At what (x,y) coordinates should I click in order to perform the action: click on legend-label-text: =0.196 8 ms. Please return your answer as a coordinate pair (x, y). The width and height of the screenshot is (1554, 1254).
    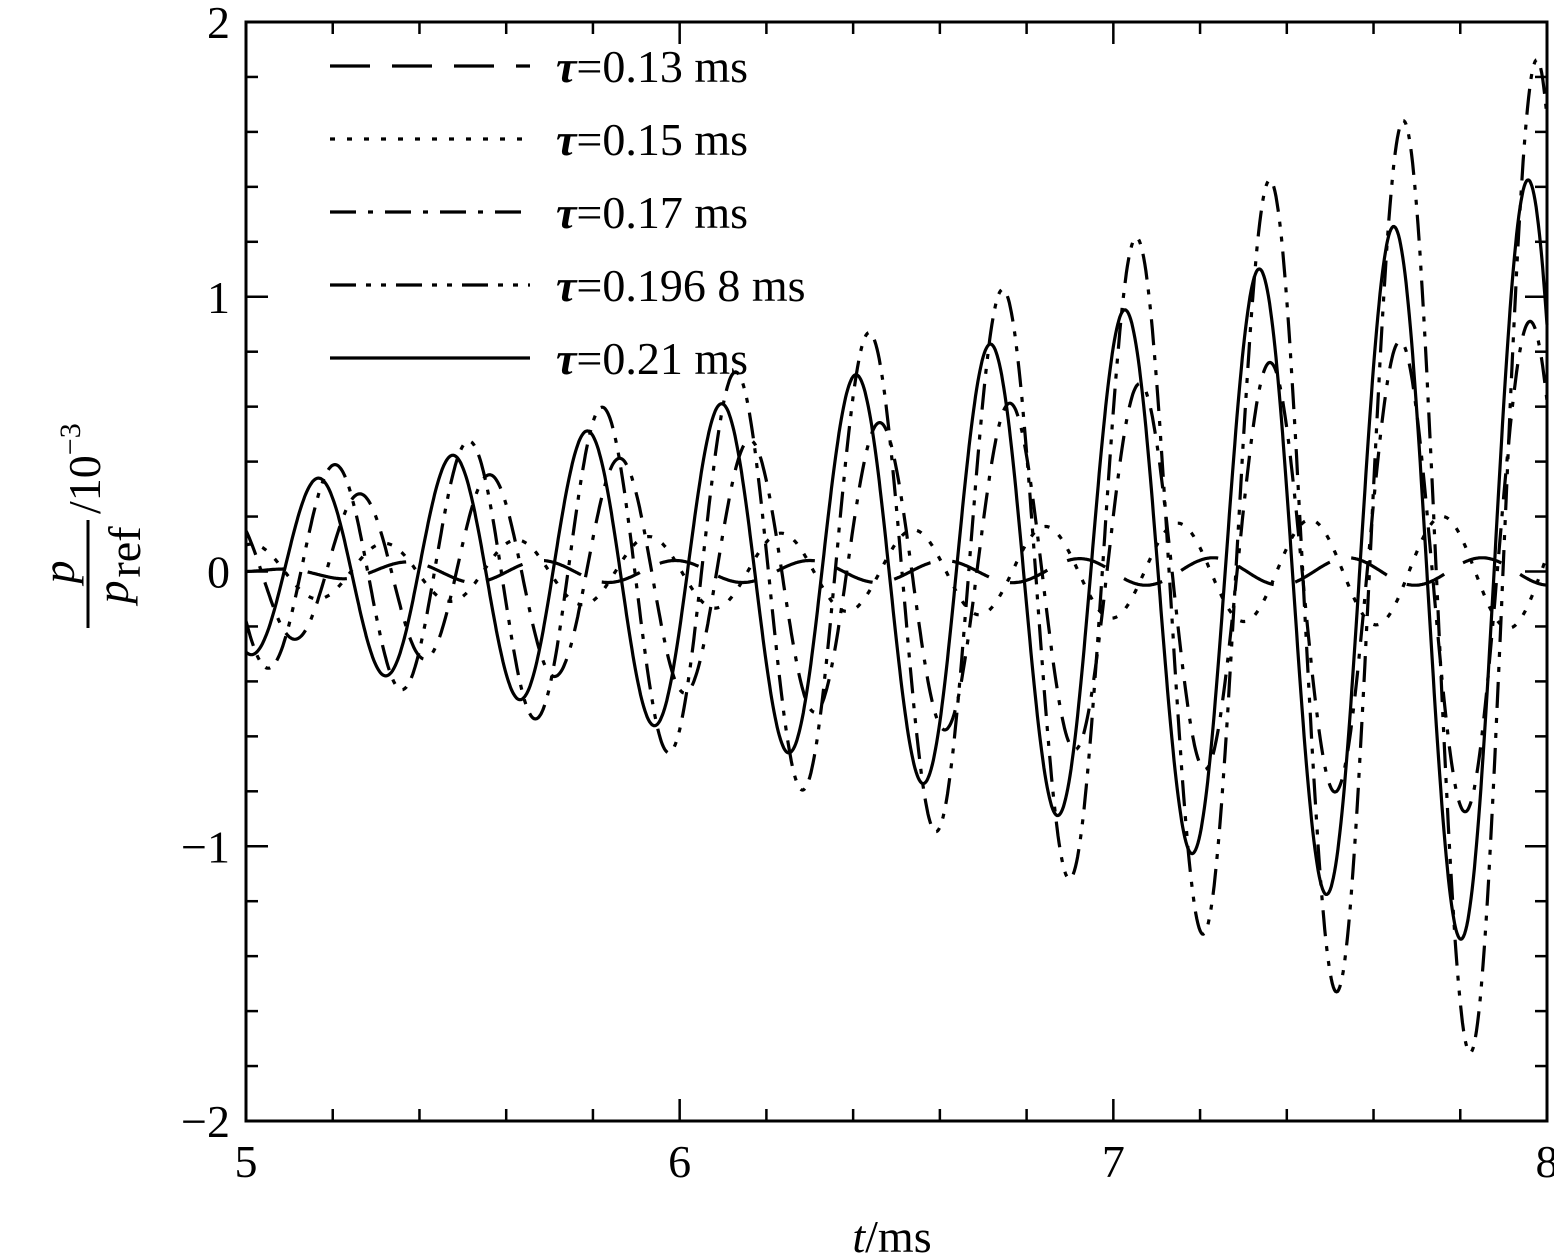
    Looking at the image, I should click on (690, 285).